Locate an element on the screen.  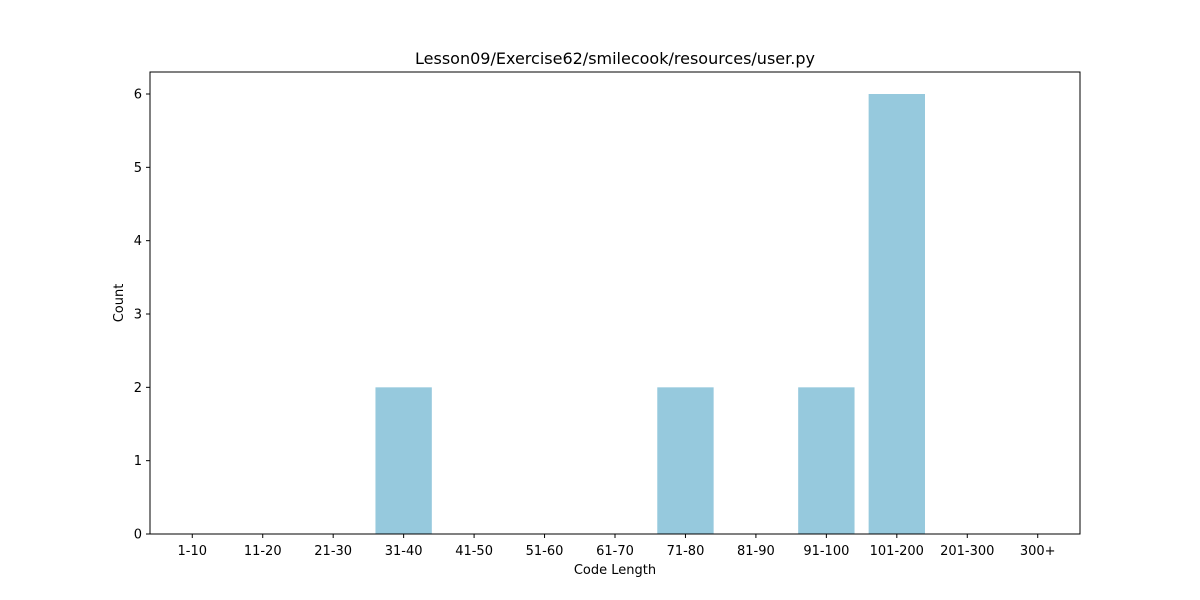
x-tick-label: 61-70 is located at coordinates (615, 551).